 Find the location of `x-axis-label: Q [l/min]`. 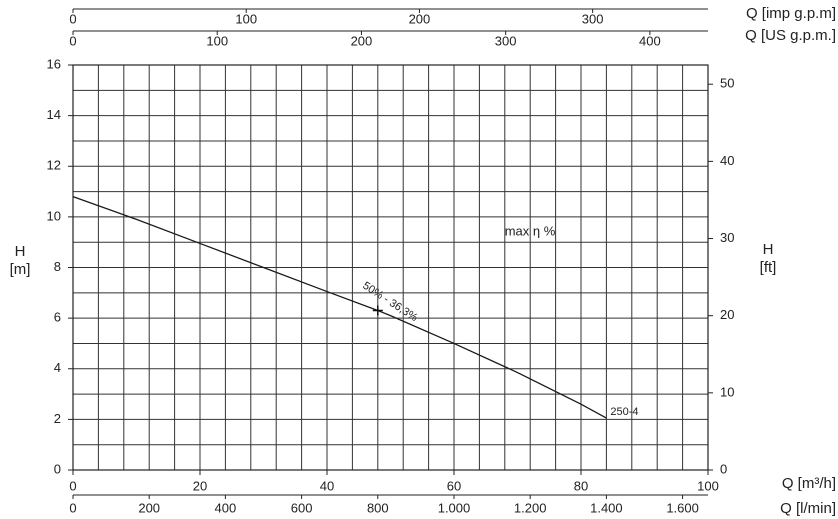

x-axis-label: Q [l/min] is located at coordinates (808, 508).